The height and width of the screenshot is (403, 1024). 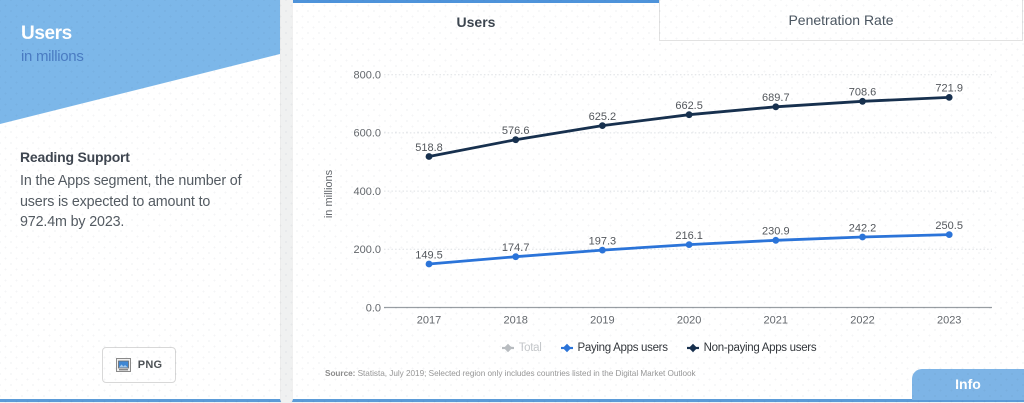 What do you see at coordinates (602, 321) in the screenshot?
I see `svg-text: 2019` at bounding box center [602, 321].